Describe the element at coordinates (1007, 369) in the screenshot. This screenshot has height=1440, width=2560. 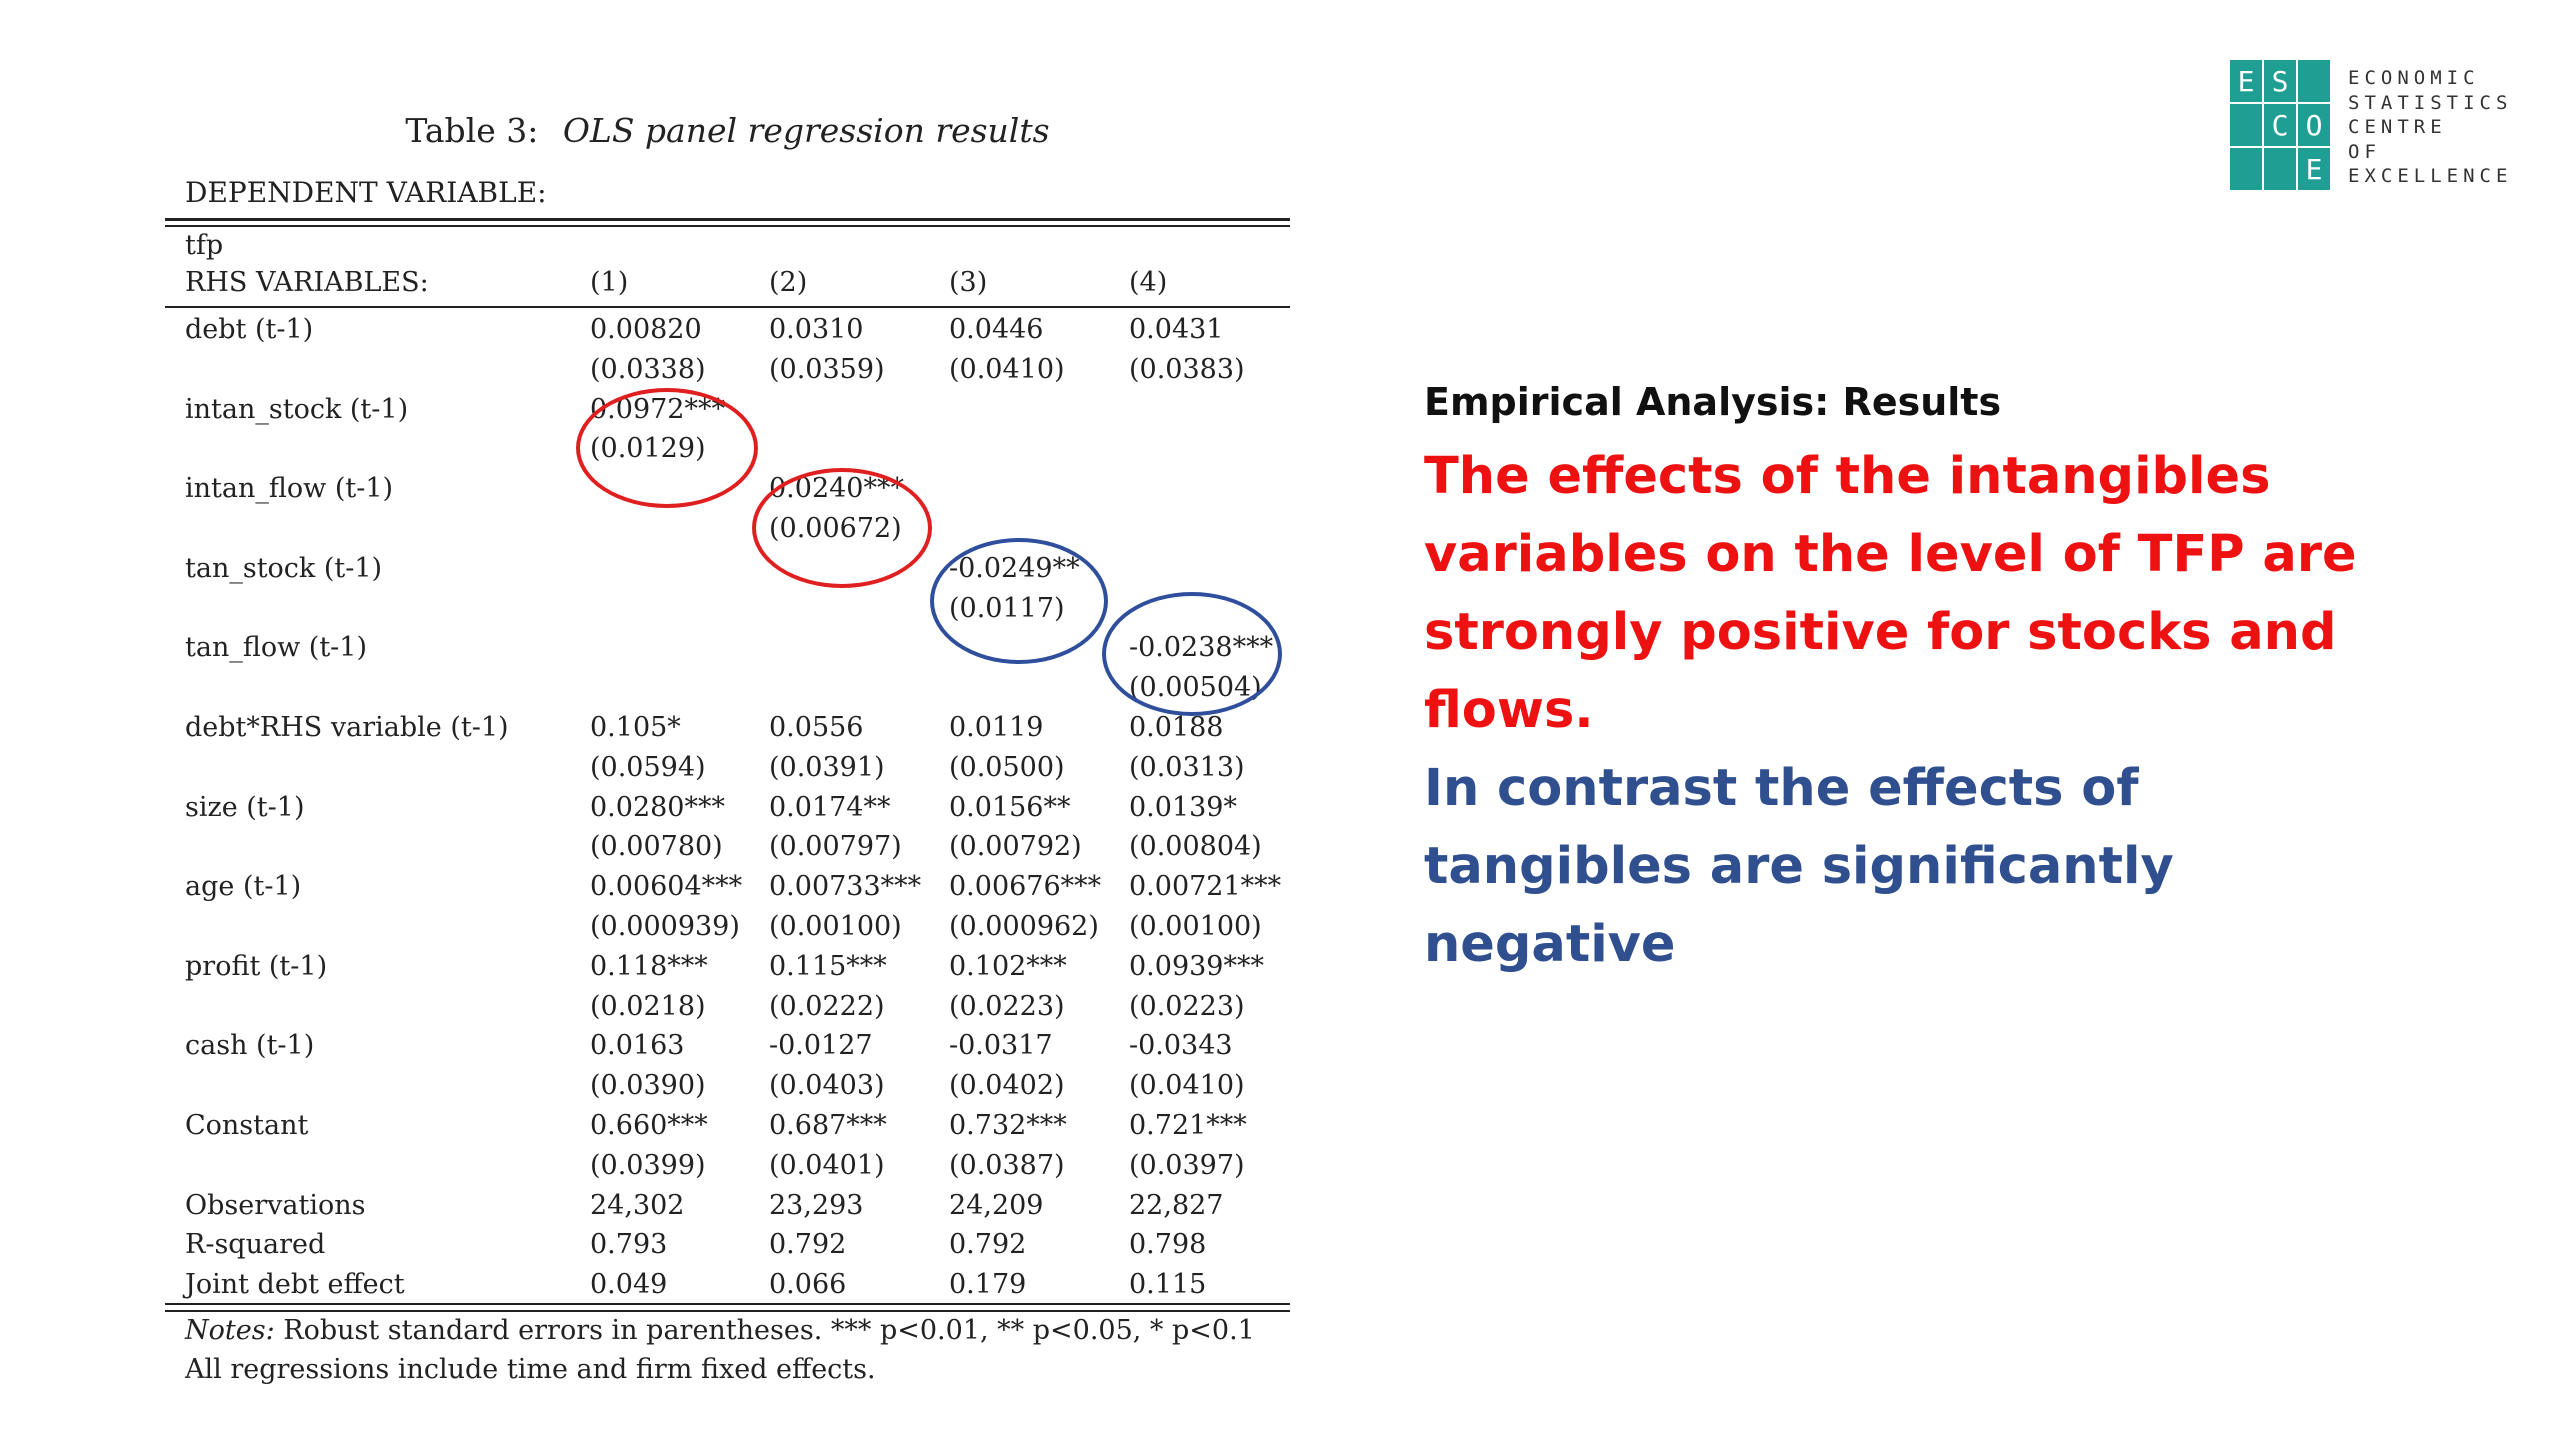
I see `table-cell: (0.0410)` at that location.